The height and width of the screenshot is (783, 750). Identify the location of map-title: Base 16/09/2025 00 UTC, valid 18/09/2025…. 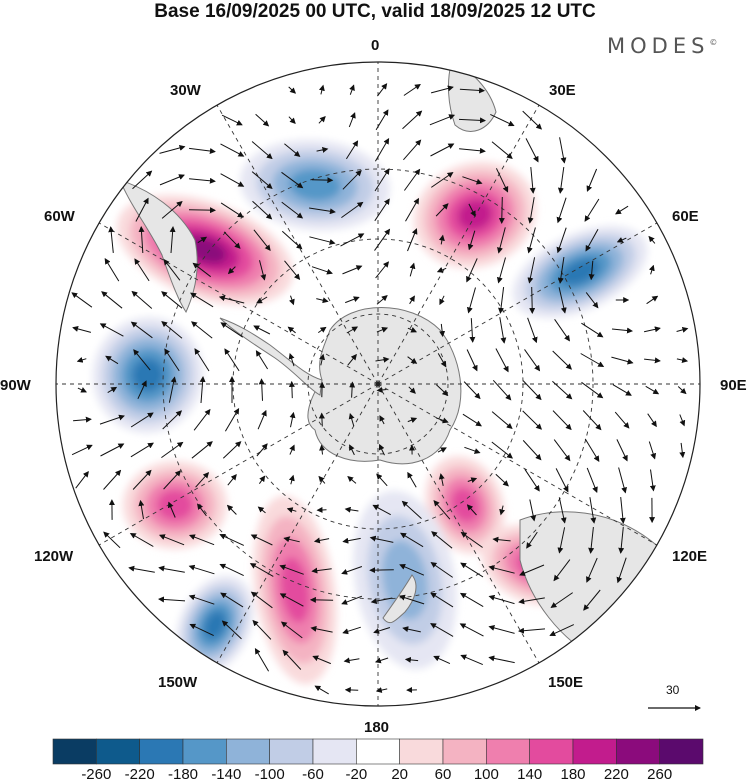
(375, 11).